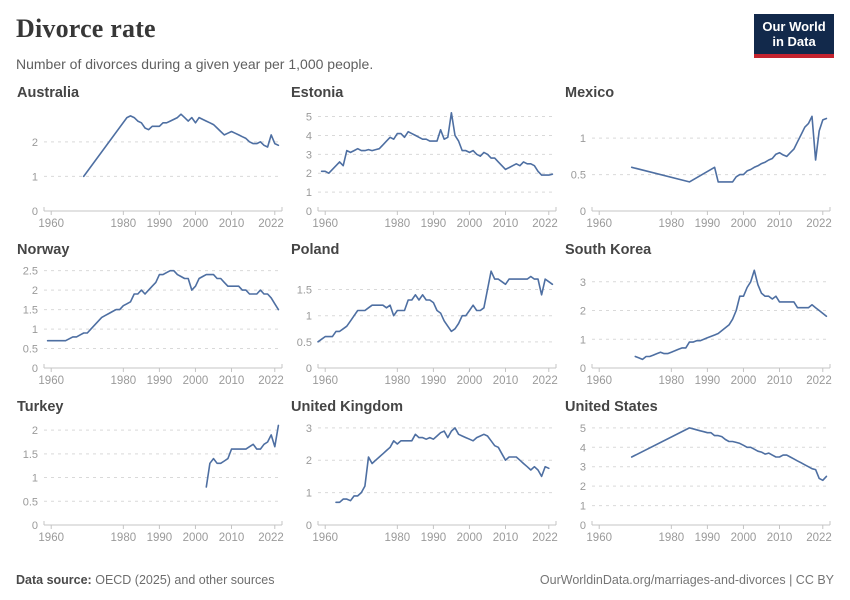 This screenshot has width=850, height=600. Describe the element at coordinates (470, 538) in the screenshot. I see `united-kingdom-xtick-2000: 2000` at that location.